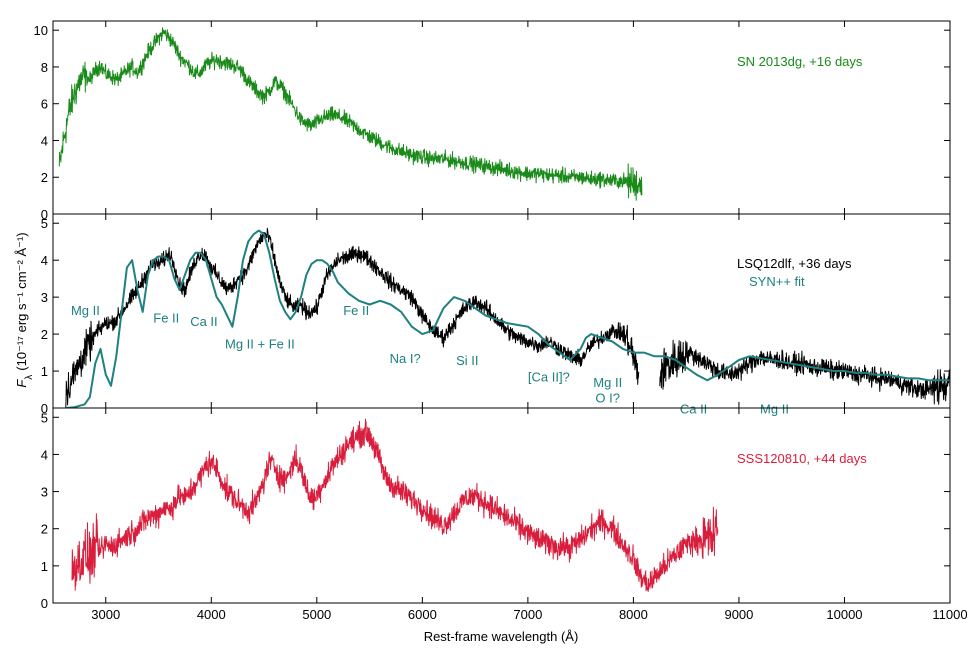 The height and width of the screenshot is (657, 980). I want to click on panel-label-top: SN 2013dg, +16 days, so click(800, 61).